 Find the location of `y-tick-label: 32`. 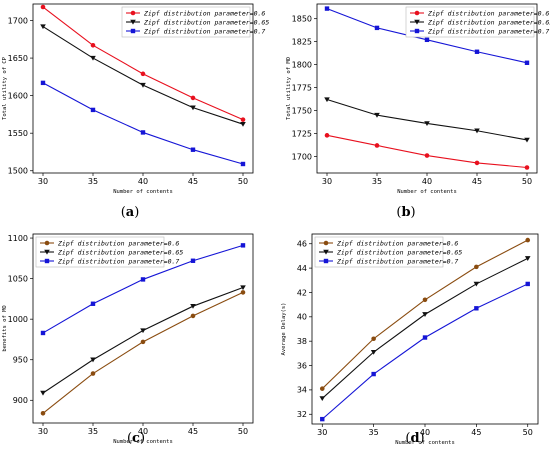

y-tick-label: 32 is located at coordinates (302, 414).